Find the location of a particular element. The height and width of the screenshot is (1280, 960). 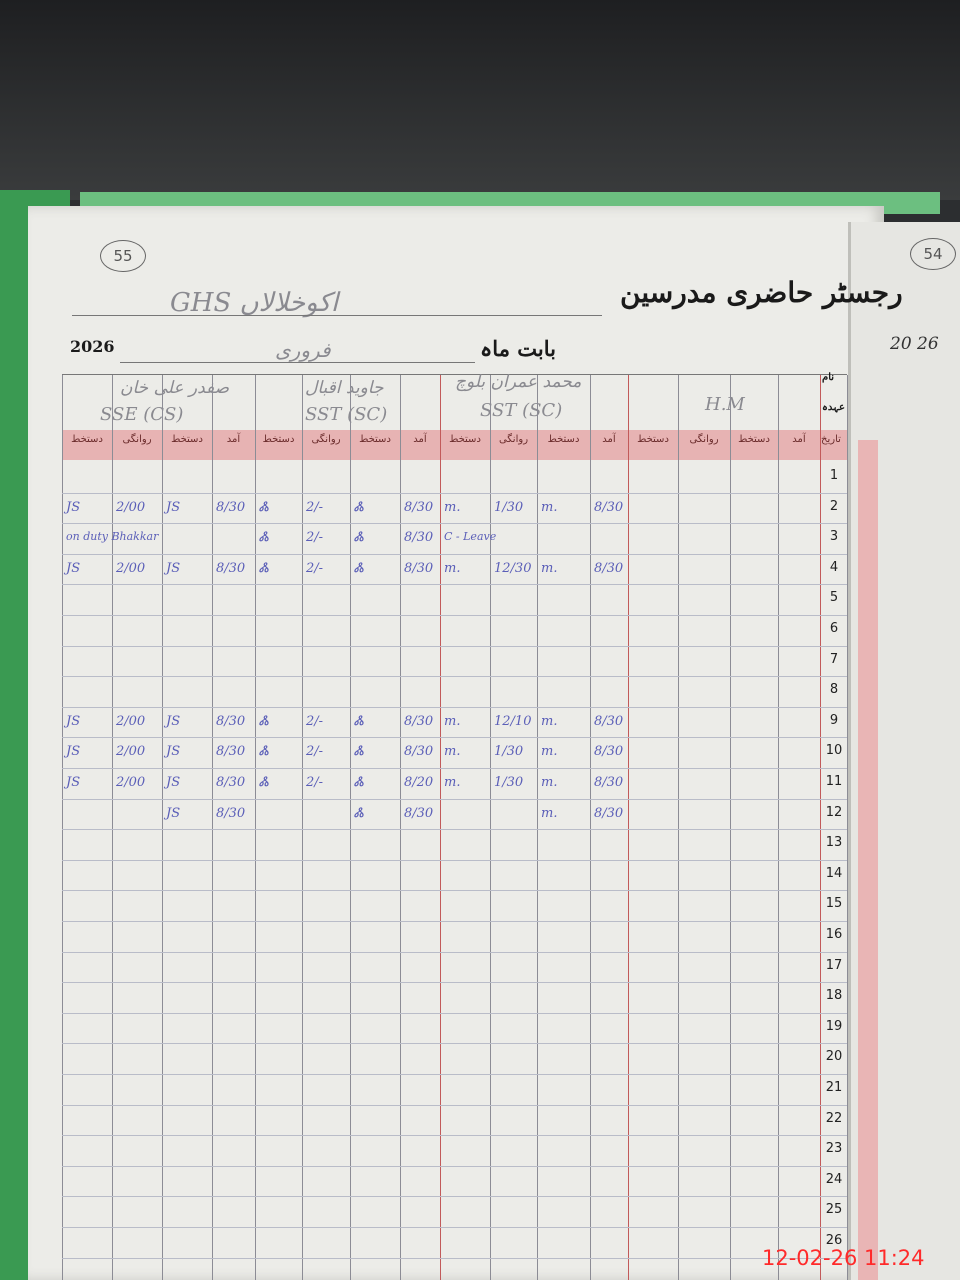

row-number: 8 is located at coordinates (834, 690).